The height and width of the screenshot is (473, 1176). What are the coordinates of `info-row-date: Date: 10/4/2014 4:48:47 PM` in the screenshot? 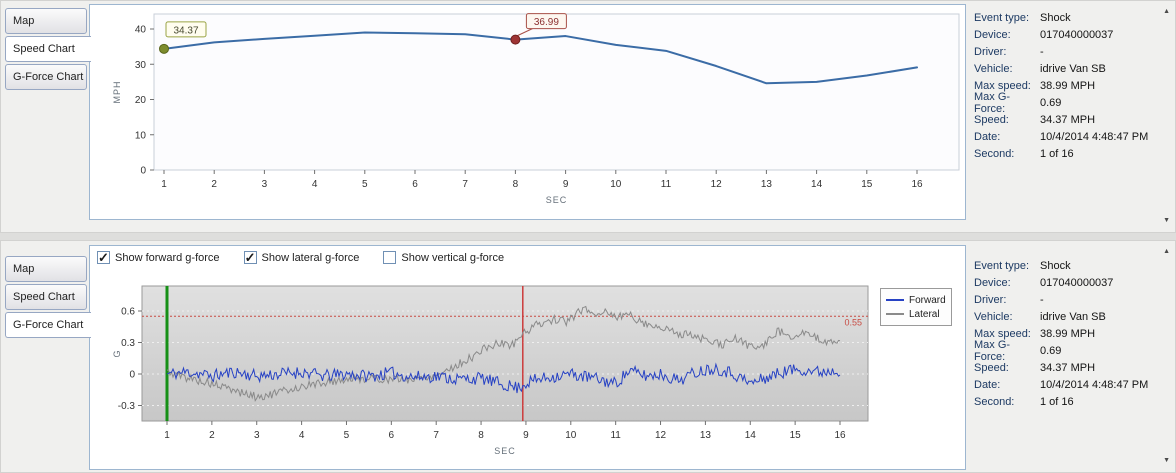 It's located at (1067, 384).